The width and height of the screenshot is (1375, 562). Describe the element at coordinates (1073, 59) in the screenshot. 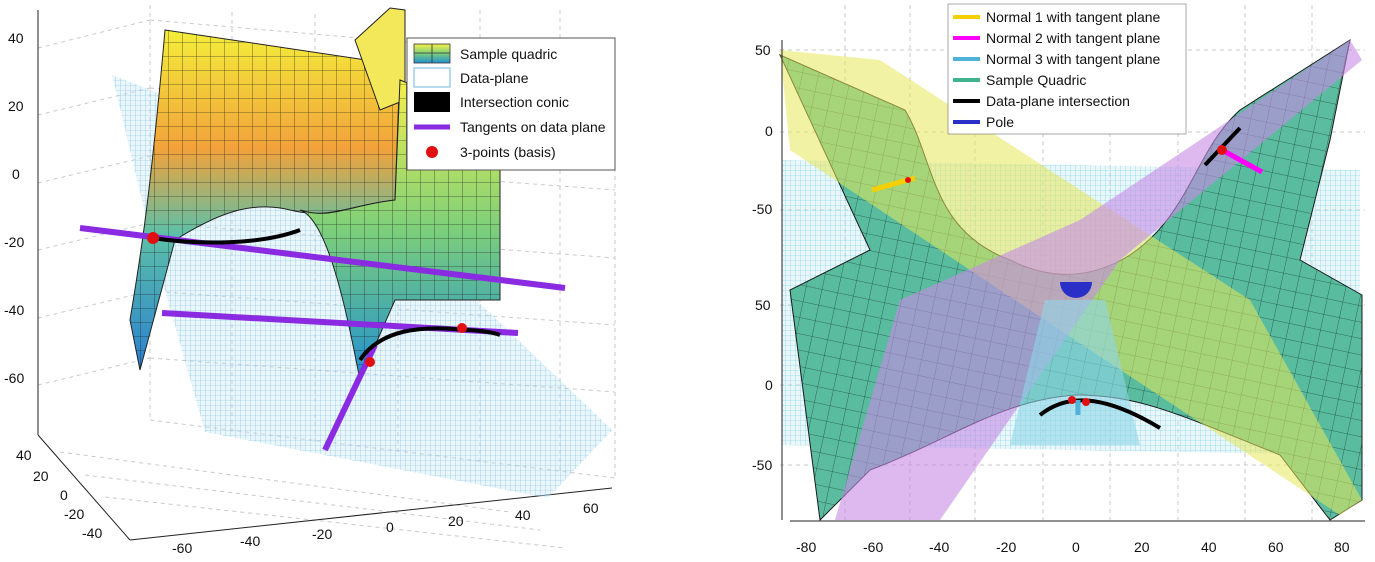

I see `legend-label: Normal 3 with tangent plane` at that location.